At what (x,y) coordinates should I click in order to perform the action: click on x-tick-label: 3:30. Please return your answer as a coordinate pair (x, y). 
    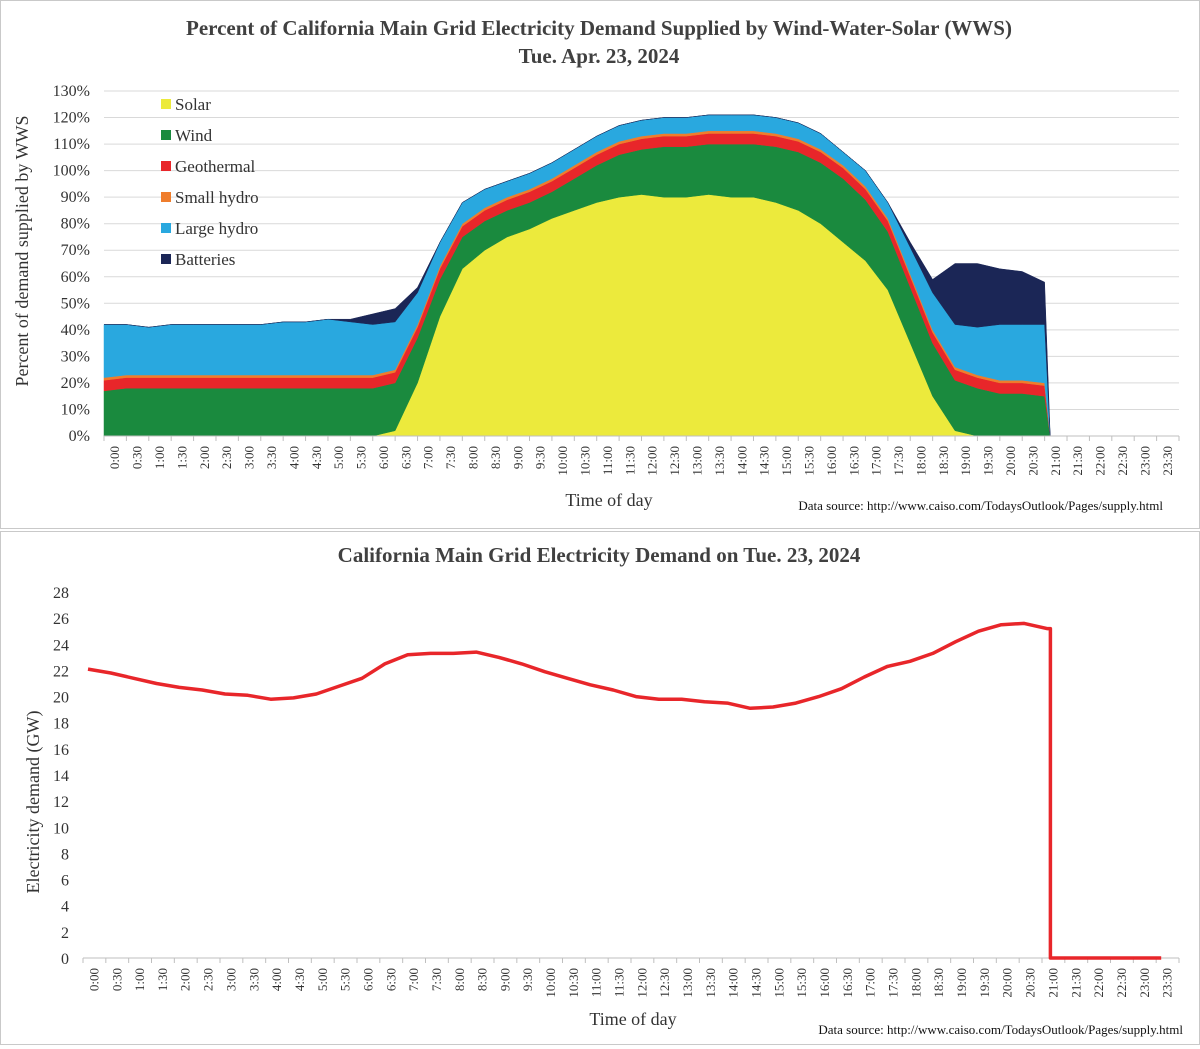
    Looking at the image, I should click on (253, 979).